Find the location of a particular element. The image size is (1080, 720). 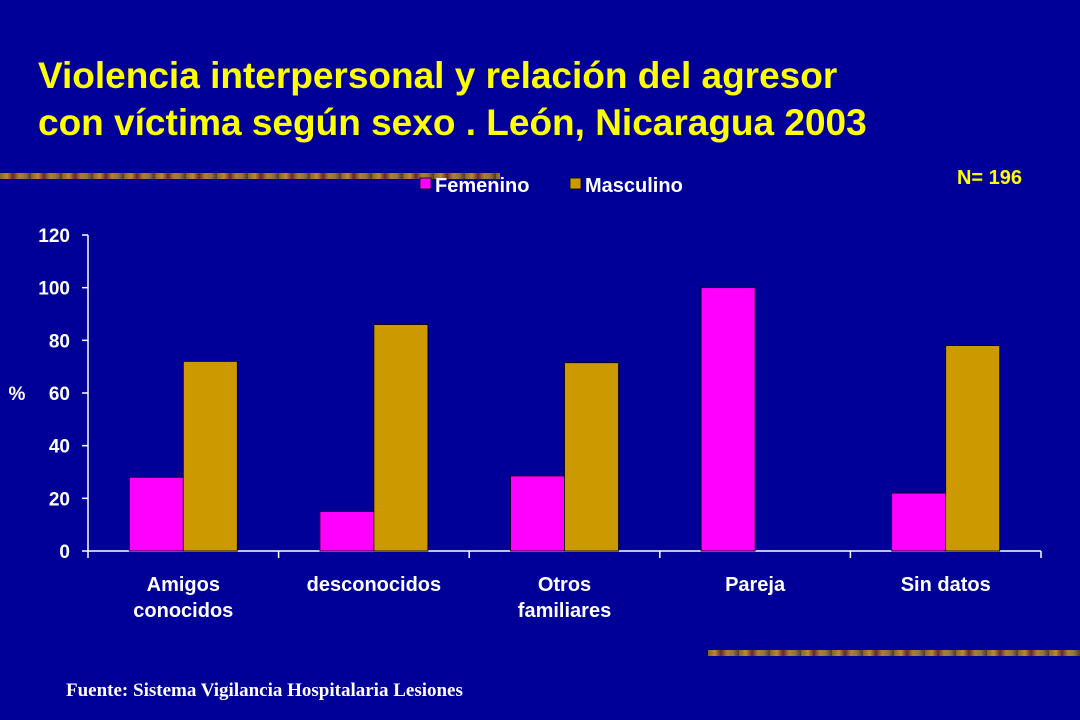

legend-label-femenino: Femenino is located at coordinates (482, 186).